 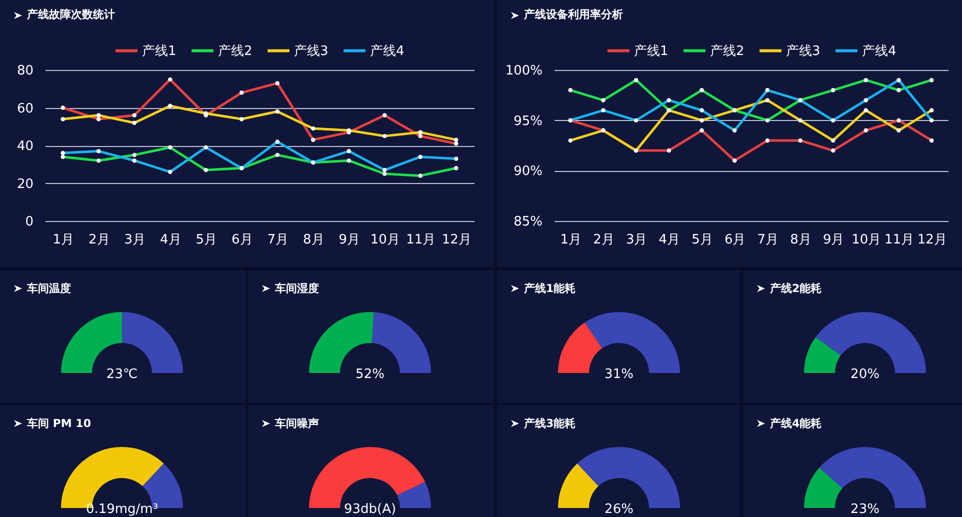 What do you see at coordinates (29, 222) in the screenshot?
I see `y-tick-label: 0` at bounding box center [29, 222].